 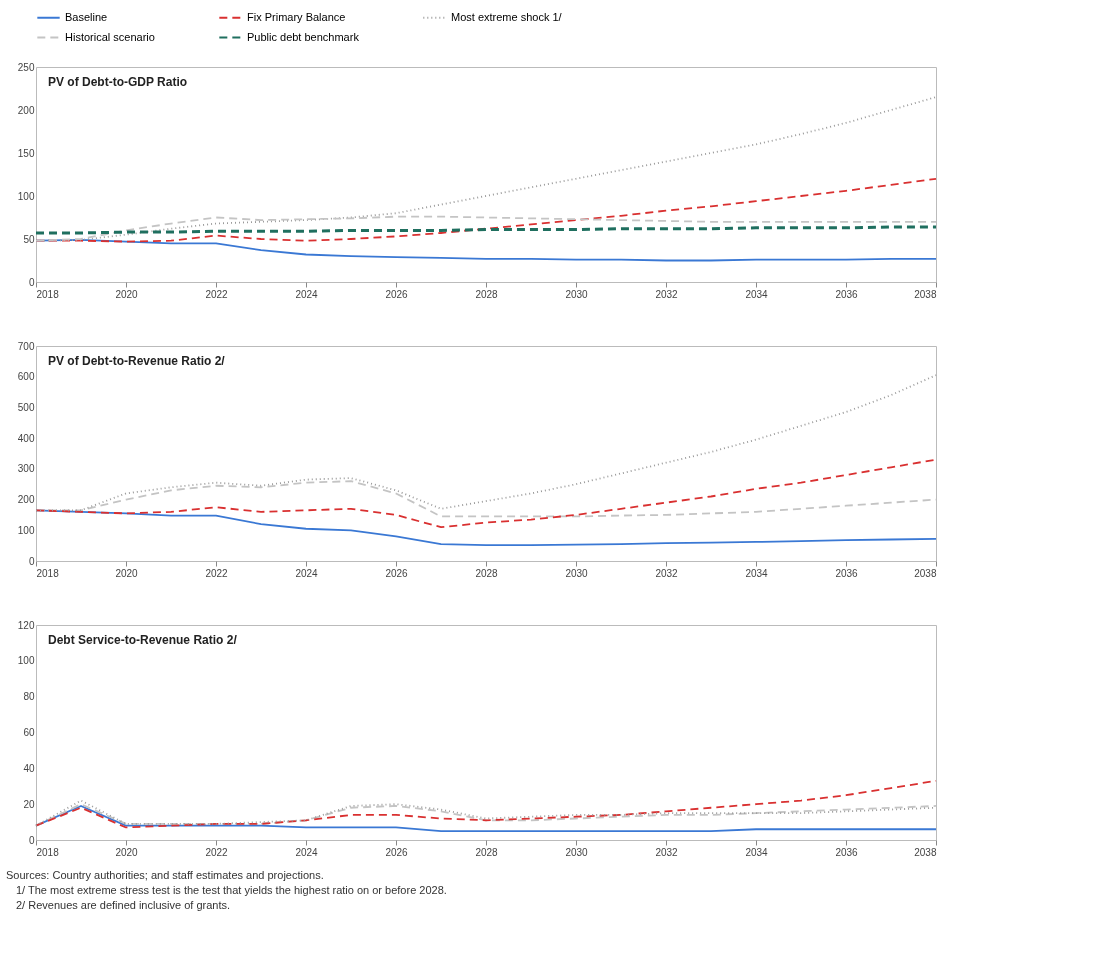 I want to click on text: Debt Service-to-Revenue Ratio 2/, so click(x=143, y=640).